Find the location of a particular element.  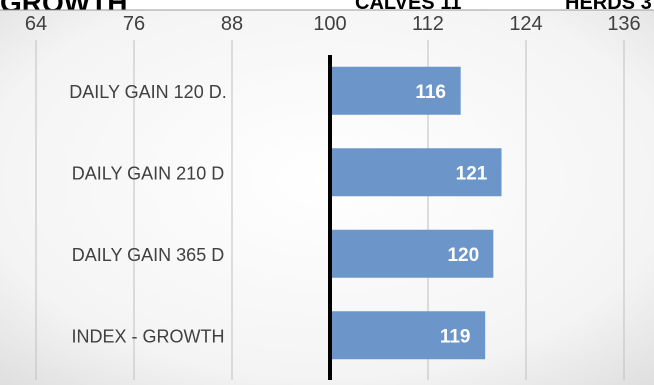

bar-daily-gain-365-d is located at coordinates (412, 253).